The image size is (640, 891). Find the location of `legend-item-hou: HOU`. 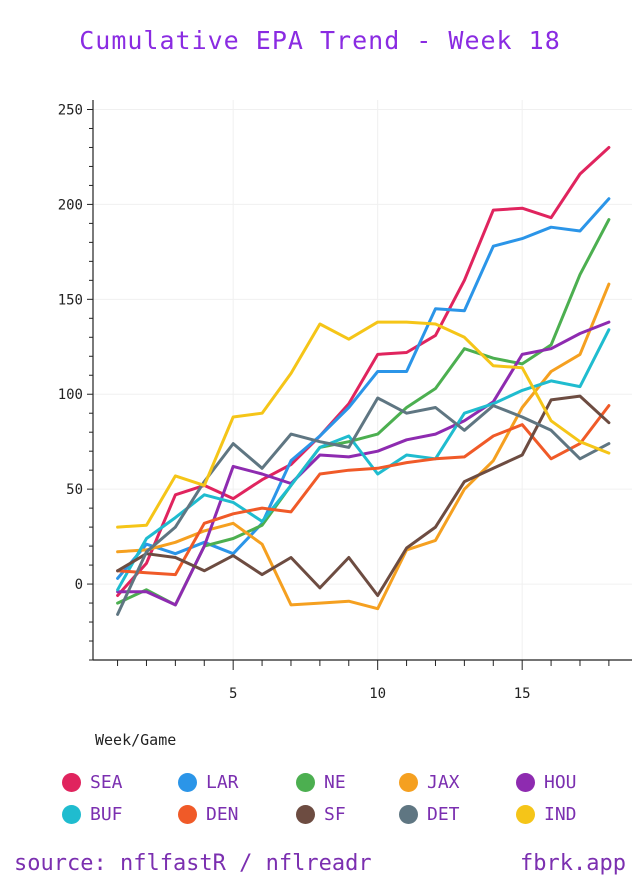

legend-item-hou: HOU is located at coordinates (546, 782).